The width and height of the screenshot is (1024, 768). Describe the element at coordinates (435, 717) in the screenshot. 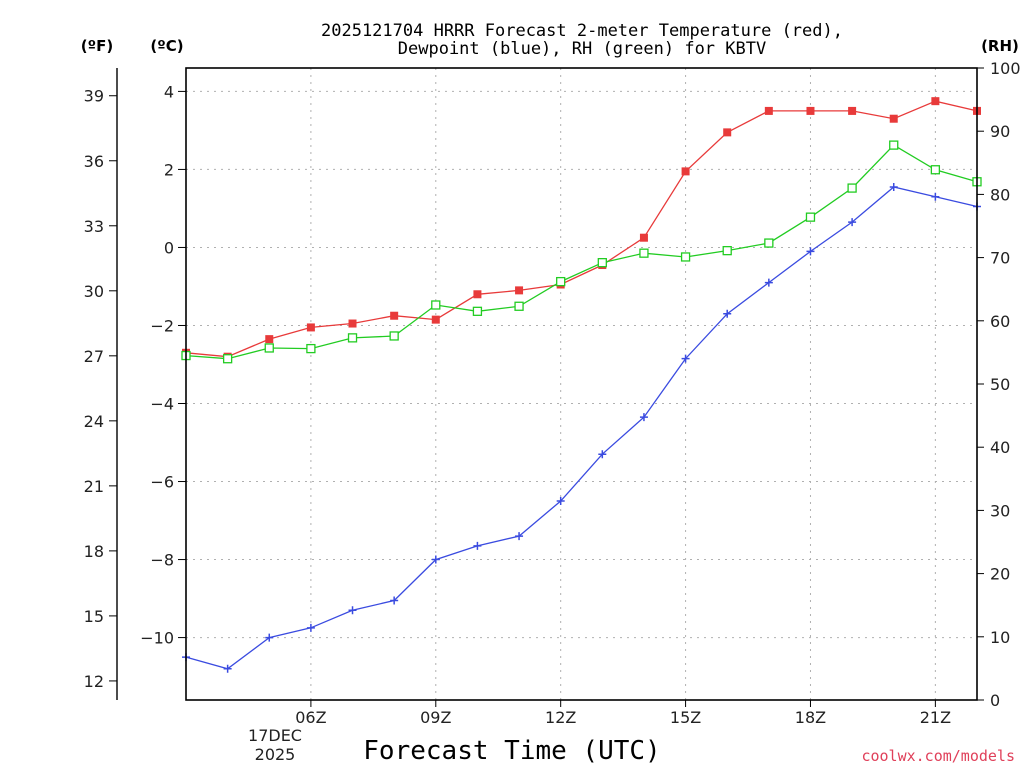

I see `time-tick-label: 09Z` at that location.